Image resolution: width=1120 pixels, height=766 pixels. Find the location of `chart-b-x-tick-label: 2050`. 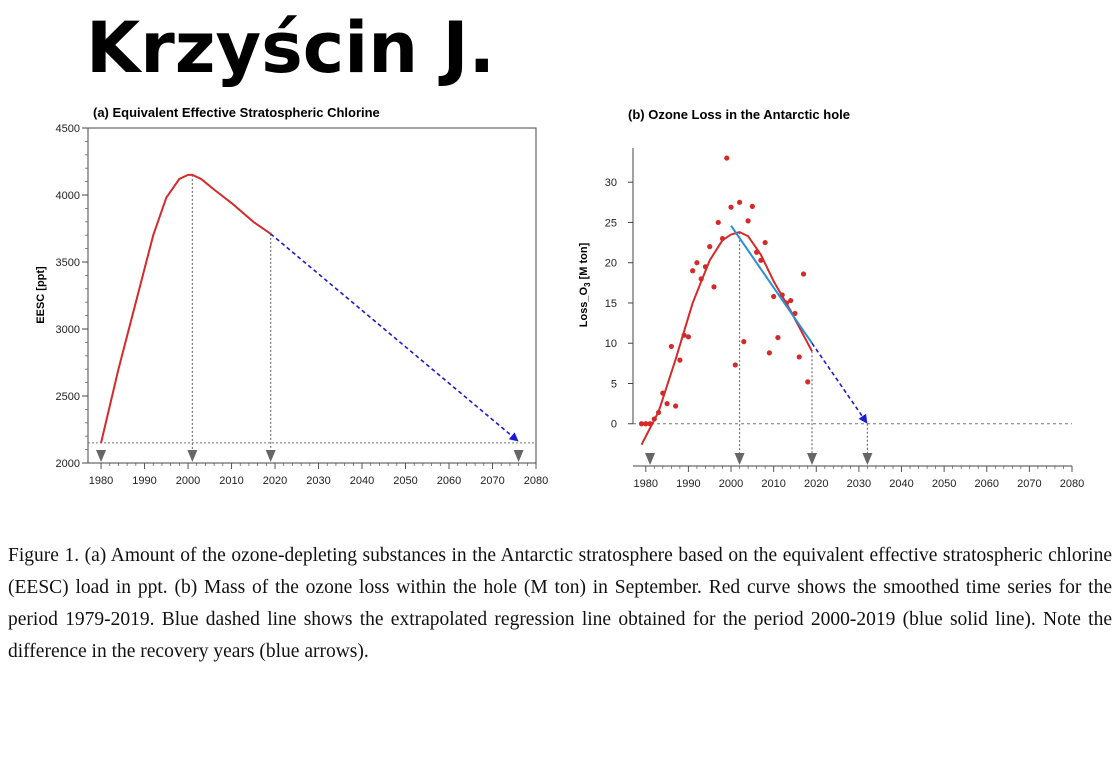

chart-b-x-tick-label: 2050 is located at coordinates (944, 484).